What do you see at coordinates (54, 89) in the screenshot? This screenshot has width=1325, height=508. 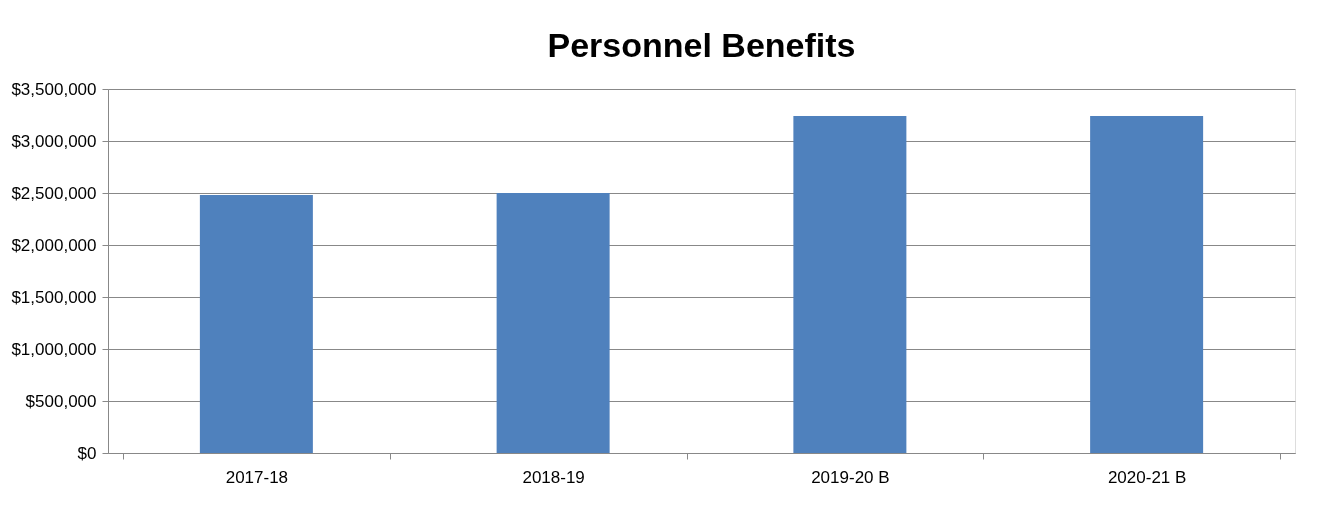 I see `y-tick-label: $3,500,000` at bounding box center [54, 89].